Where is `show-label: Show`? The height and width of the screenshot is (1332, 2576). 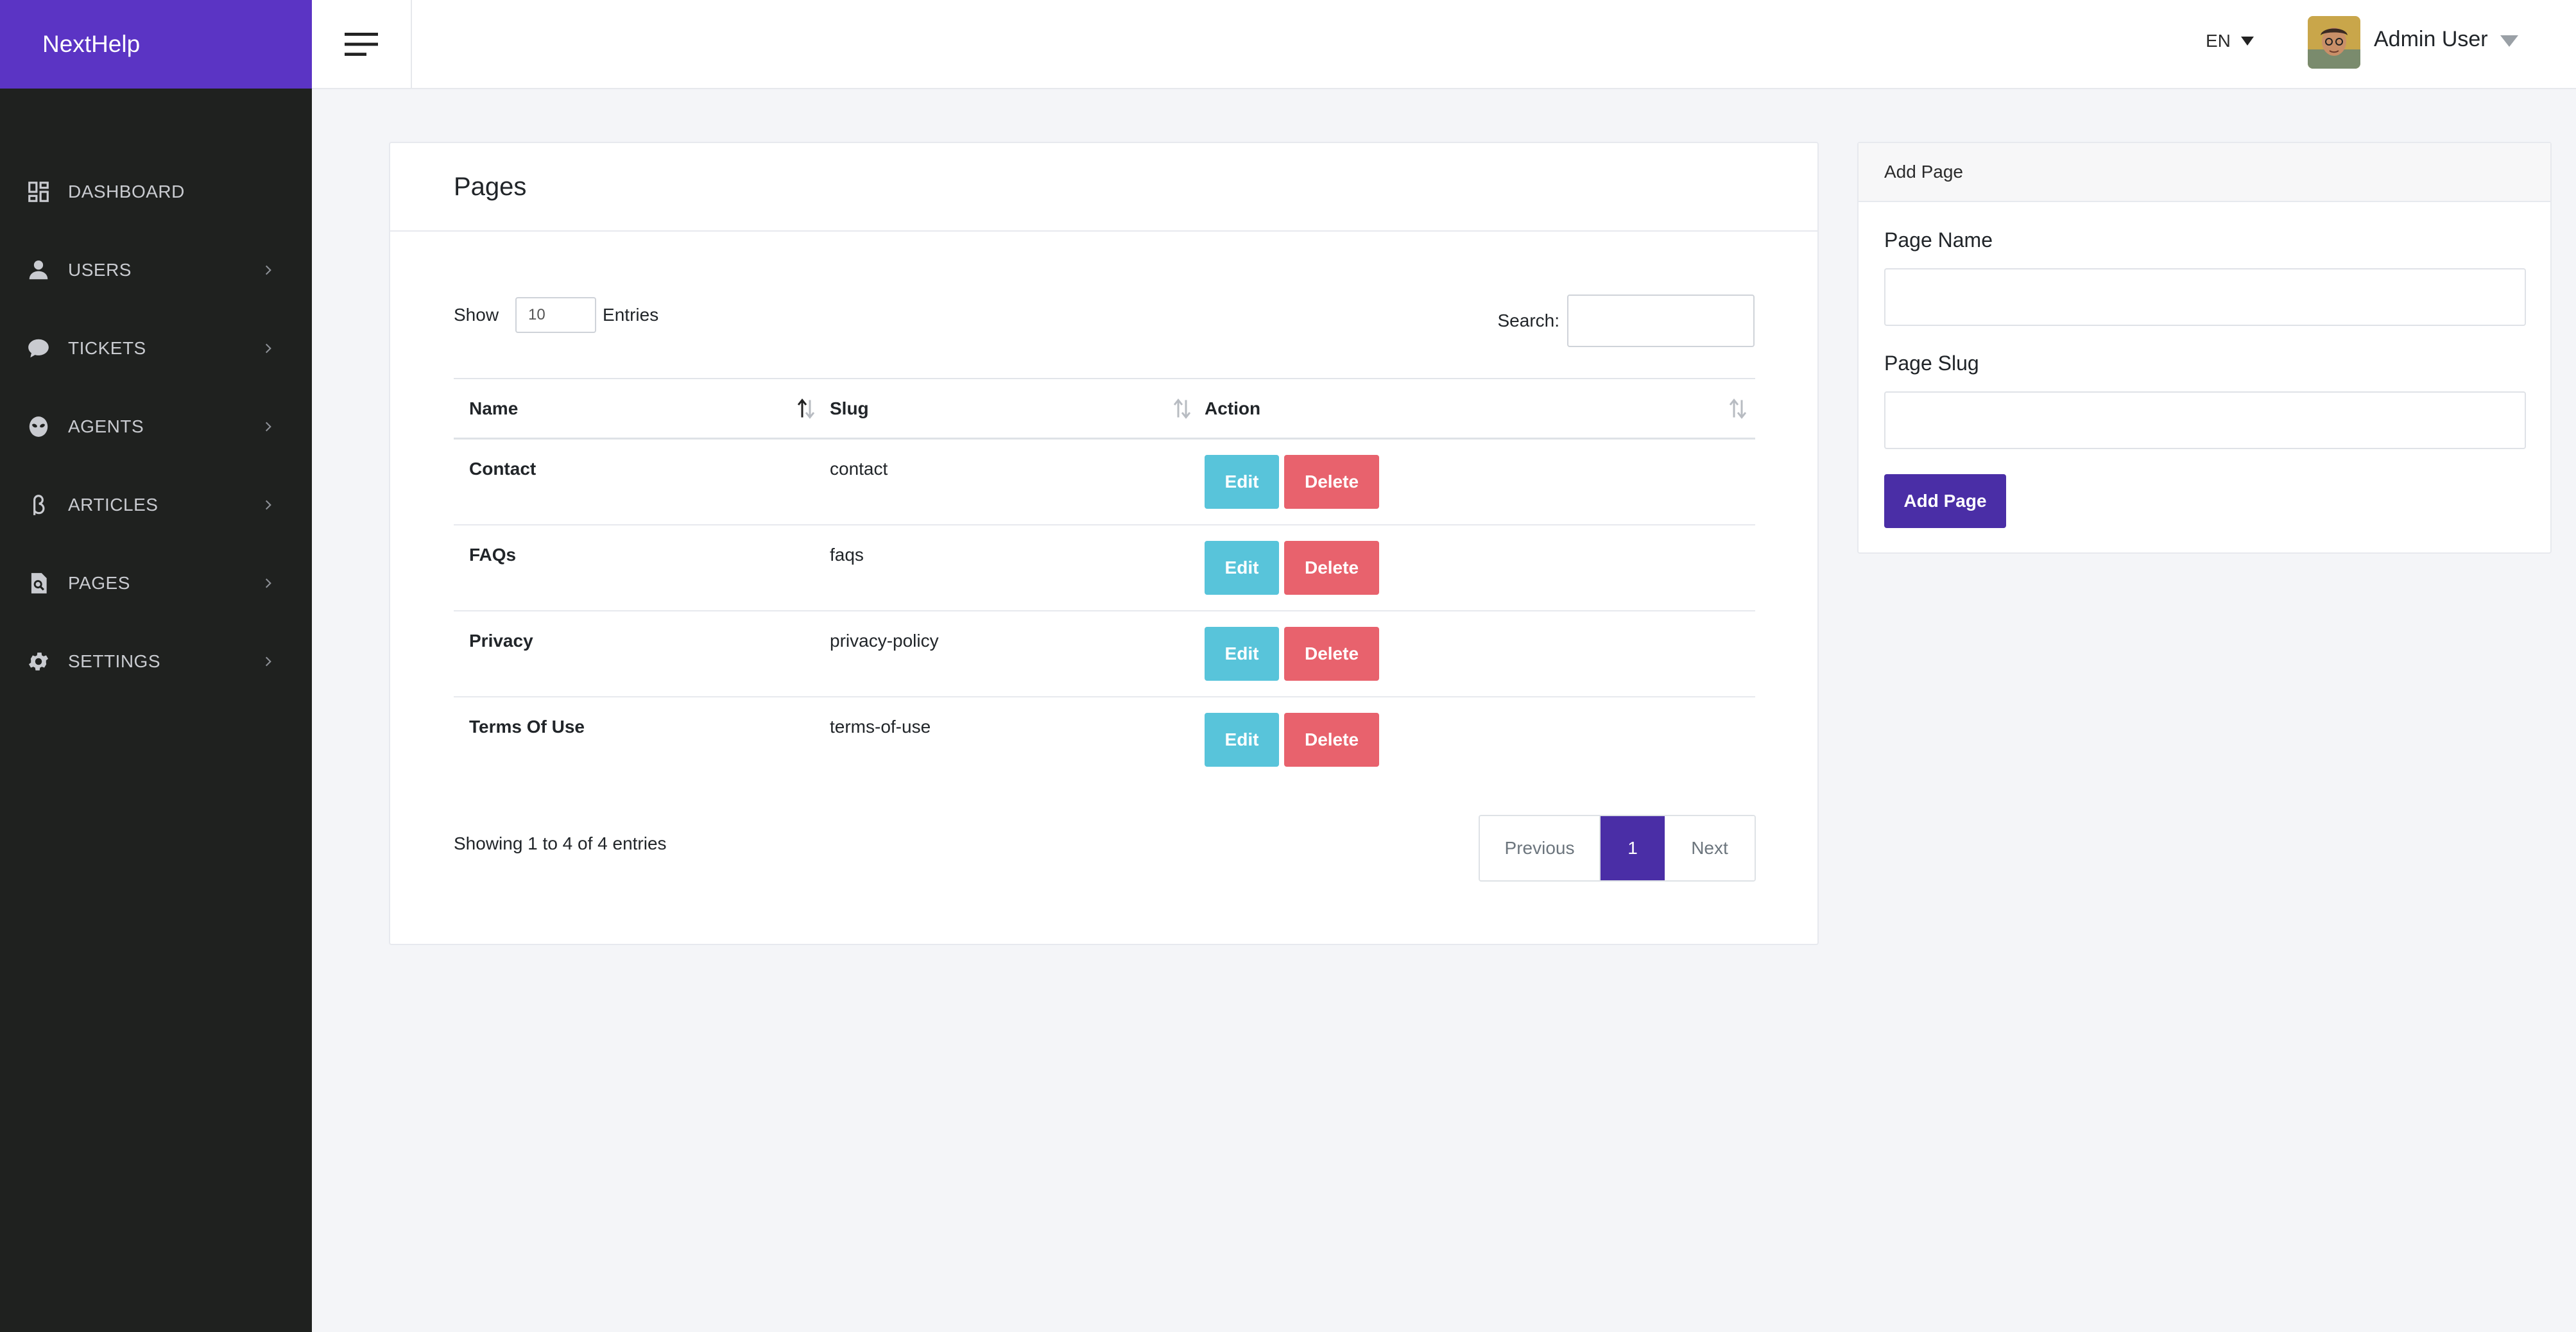
show-label: Show is located at coordinates (476, 315).